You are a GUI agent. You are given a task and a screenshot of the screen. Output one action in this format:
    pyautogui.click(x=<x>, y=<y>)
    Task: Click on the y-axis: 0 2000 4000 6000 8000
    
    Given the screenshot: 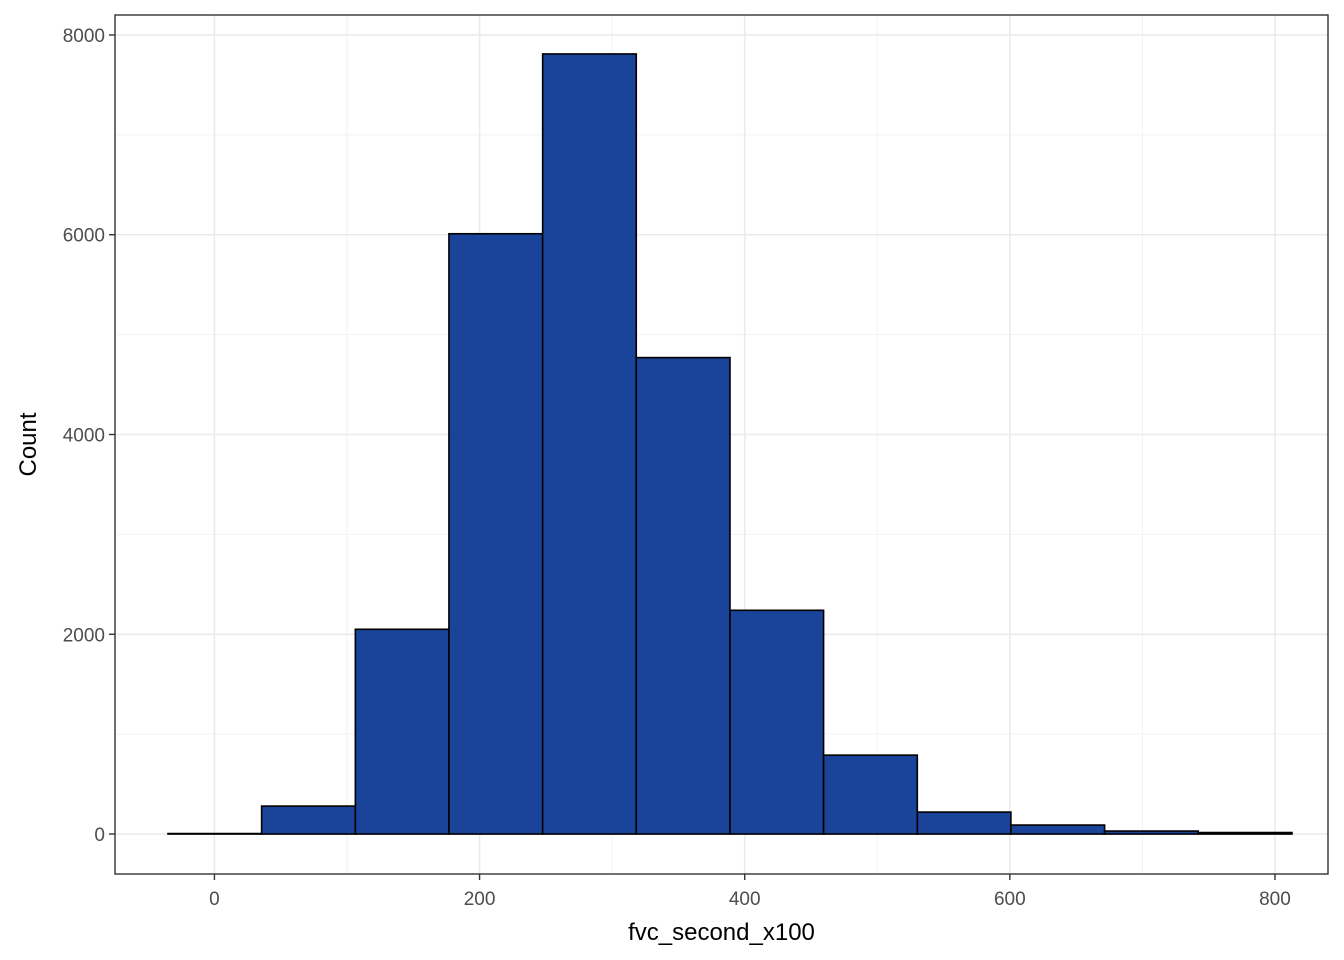 What is the action you would take?
    pyautogui.click(x=89, y=436)
    